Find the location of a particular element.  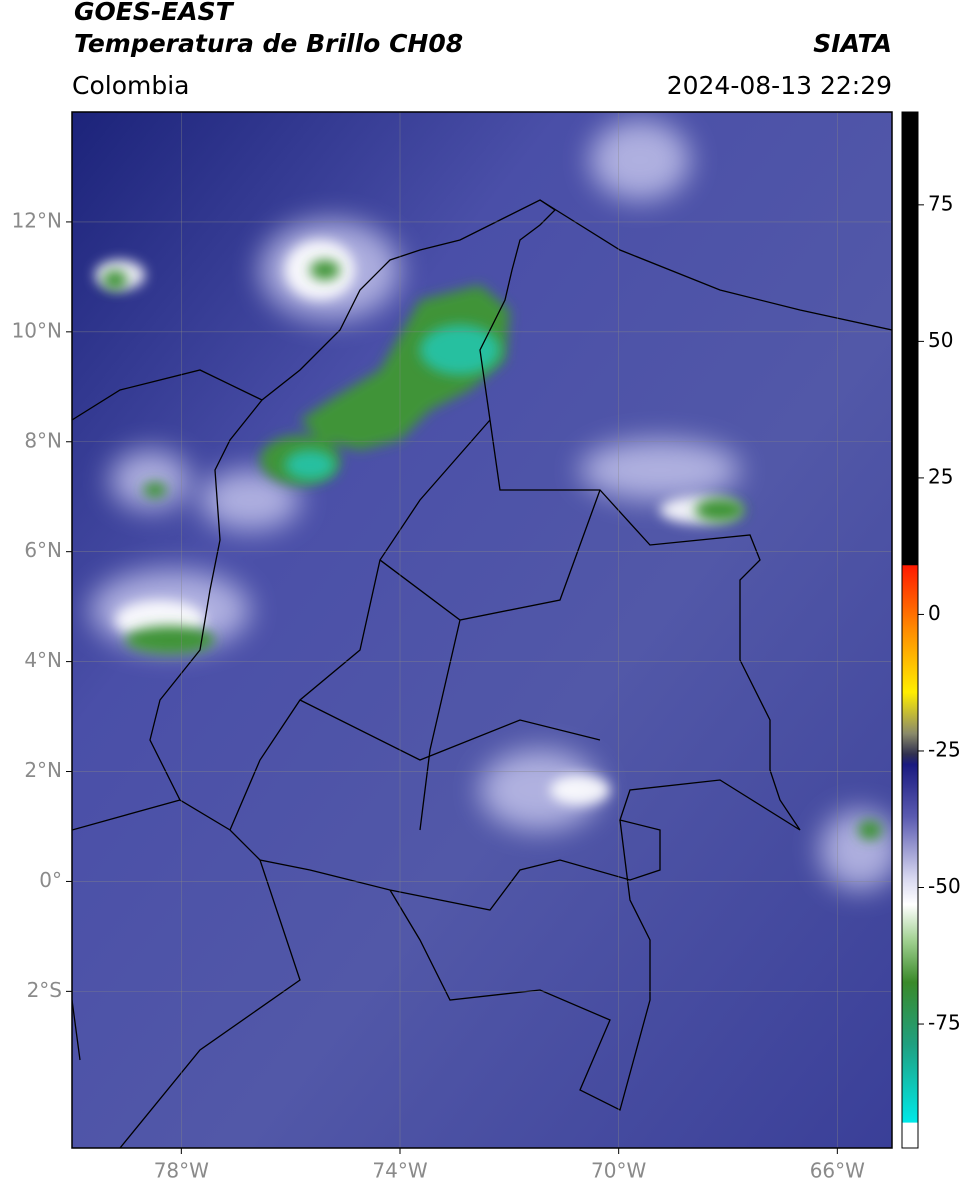

colorbar is located at coordinates (910, 630).